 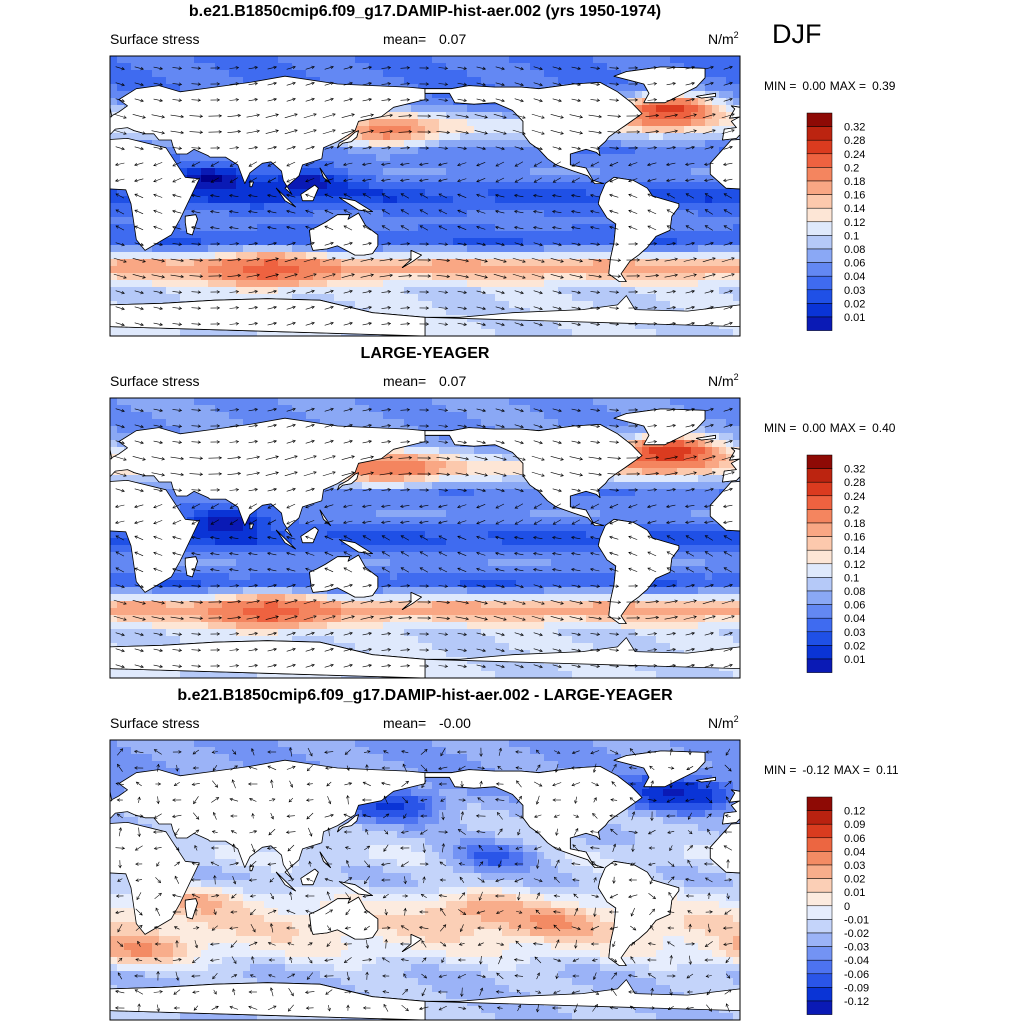 What do you see at coordinates (856, 948) in the screenshot?
I see `colorbar-tick-label: -0.03` at bounding box center [856, 948].